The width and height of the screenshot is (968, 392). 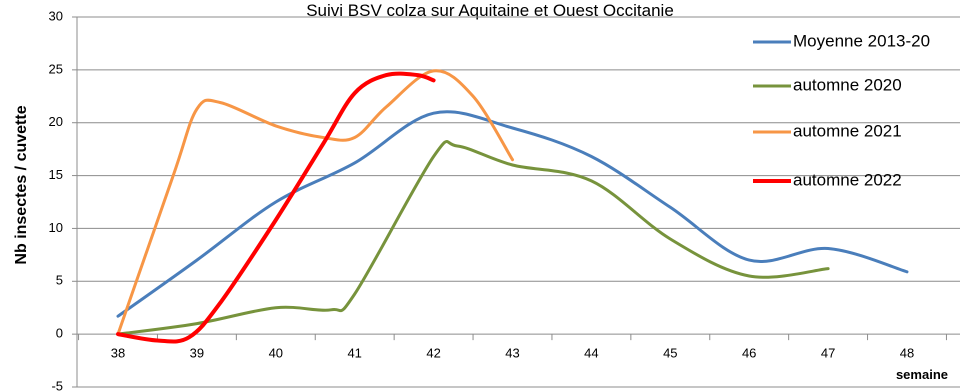 I want to click on legend-label: automne 2020, so click(x=847, y=84).